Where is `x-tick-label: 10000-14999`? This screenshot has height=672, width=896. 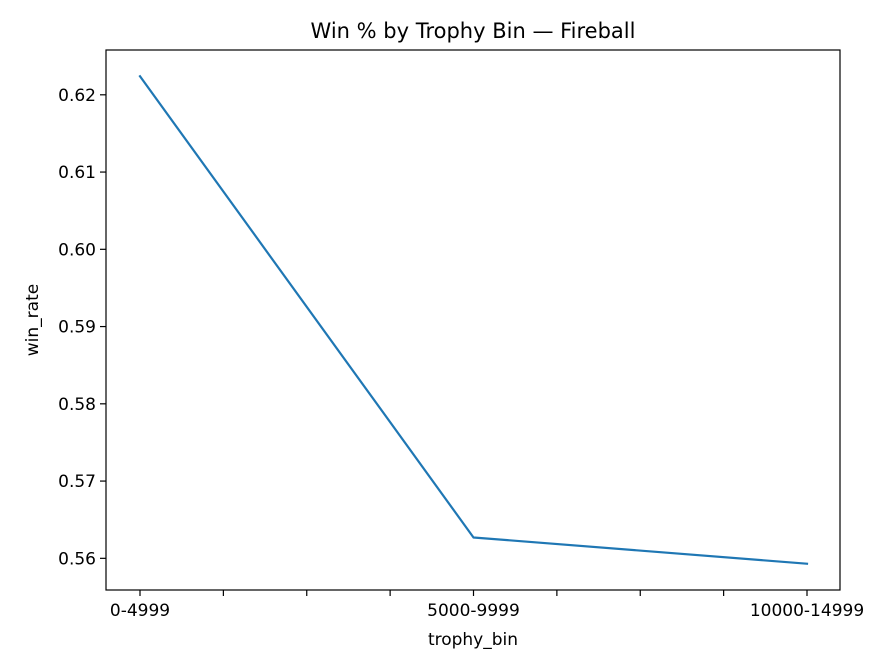
x-tick-label: 10000-14999 is located at coordinates (807, 611).